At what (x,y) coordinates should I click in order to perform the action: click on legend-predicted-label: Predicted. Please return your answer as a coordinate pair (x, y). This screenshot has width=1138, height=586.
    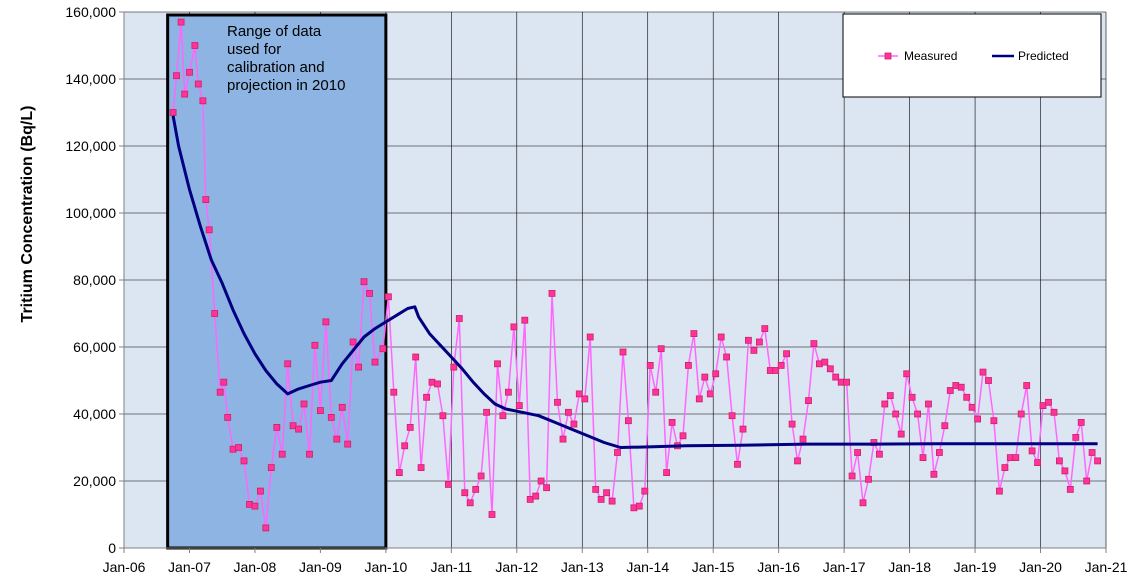
    Looking at the image, I should click on (1043, 56).